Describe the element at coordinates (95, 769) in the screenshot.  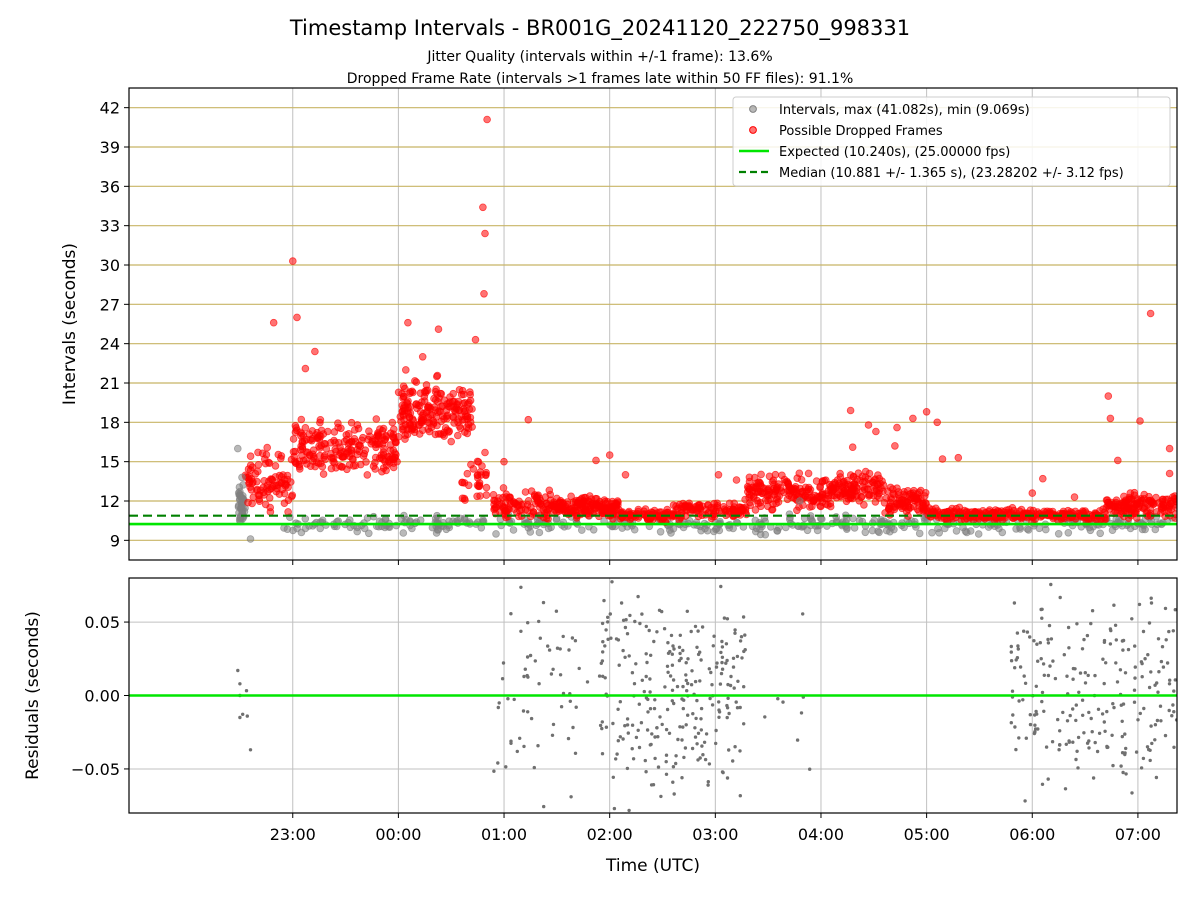
I see `bottom-ytick-label: −0.05` at that location.